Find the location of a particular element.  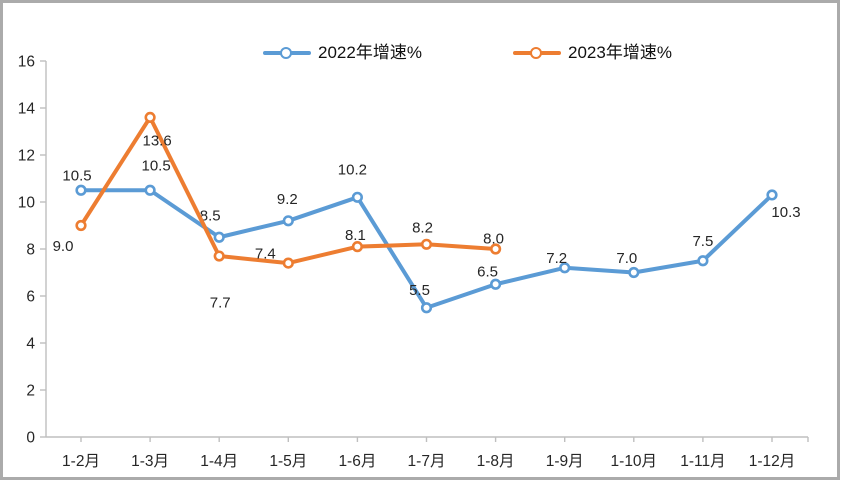

x-axis-tick-label: 1-3月 is located at coordinates (150, 461).